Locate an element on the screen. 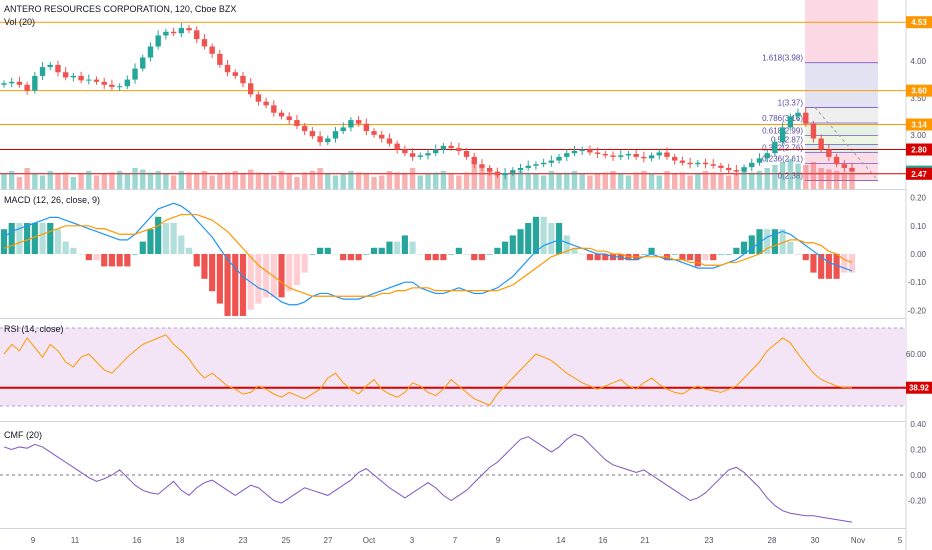  rsi-title: RSI (14, close) is located at coordinates (34, 329).